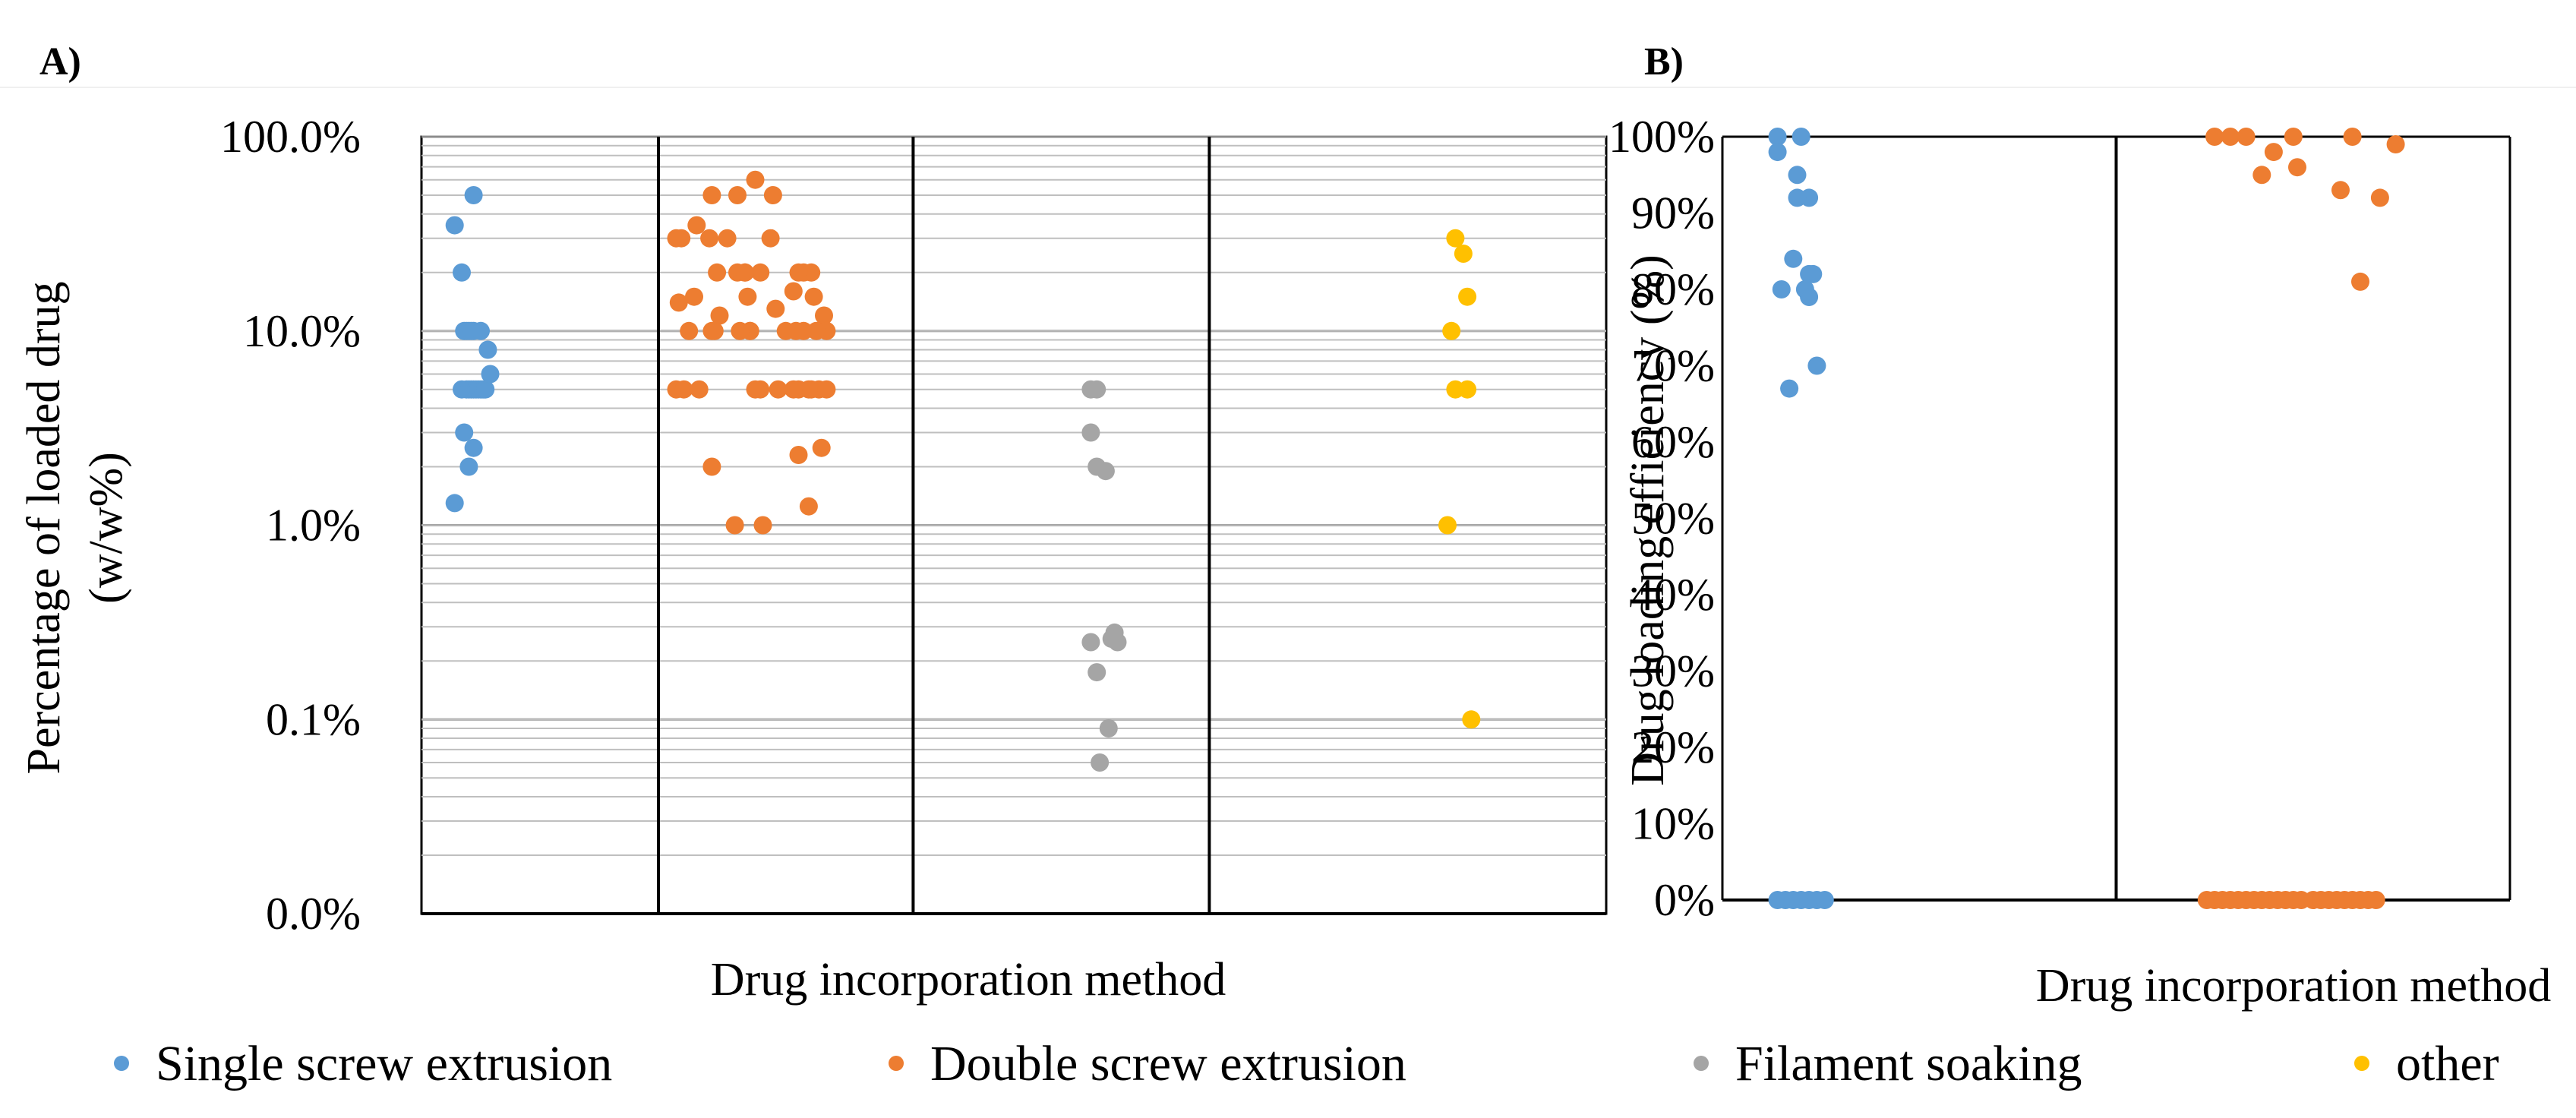 Image resolution: width=2576 pixels, height=1118 pixels. I want to click on panel-b-y-tick-label: 70%, so click(1673, 366).